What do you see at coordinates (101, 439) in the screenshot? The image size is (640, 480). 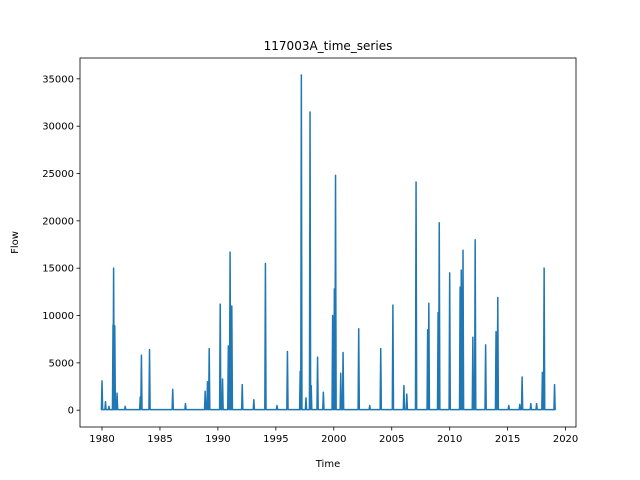 I see `x-tick-label: 1980` at bounding box center [101, 439].